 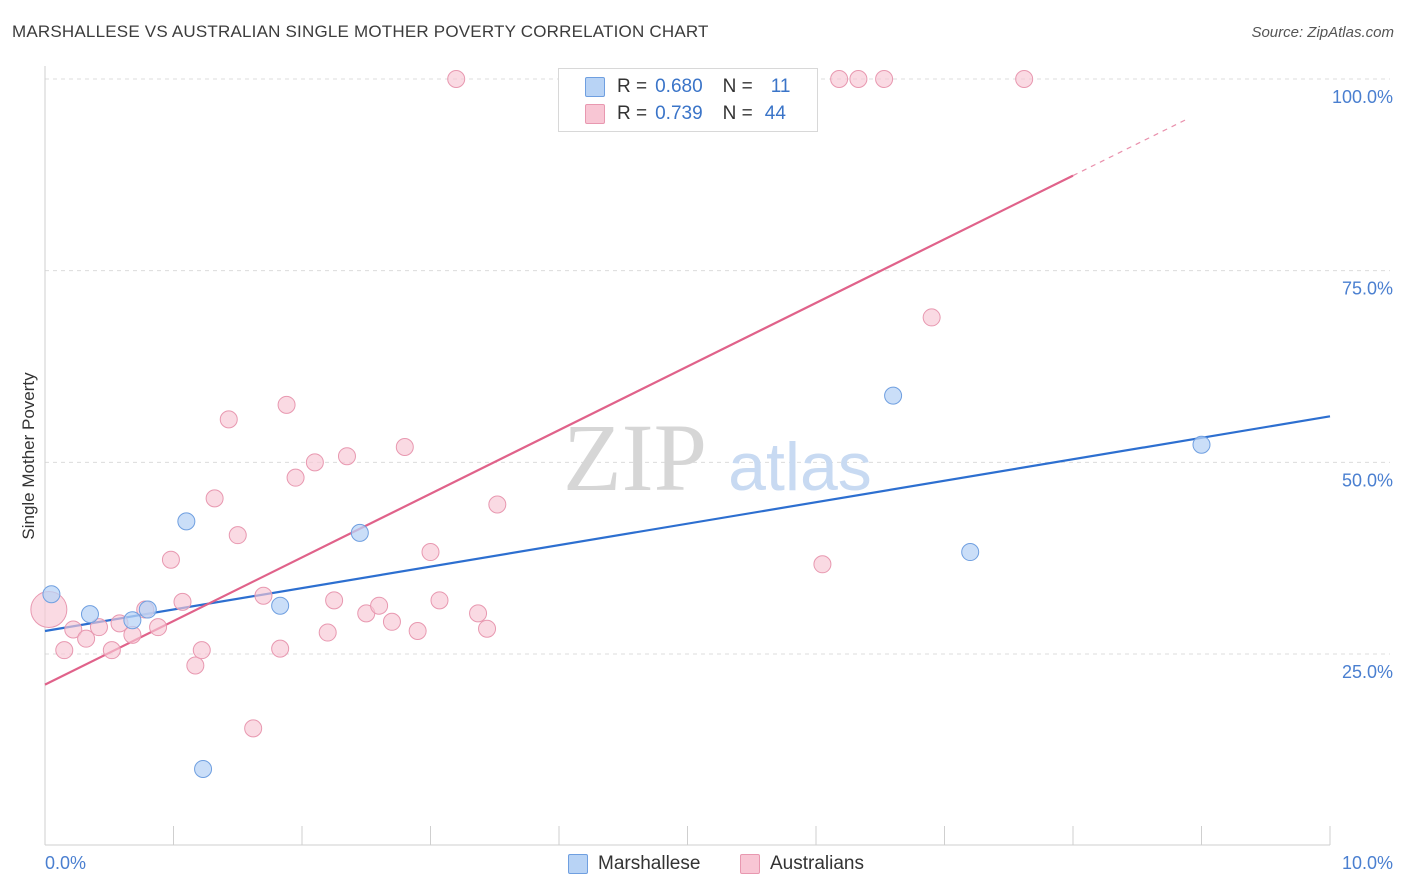 What do you see at coordinates (679, 86) in the screenshot?
I see `r-value: 0.680` at bounding box center [679, 86].